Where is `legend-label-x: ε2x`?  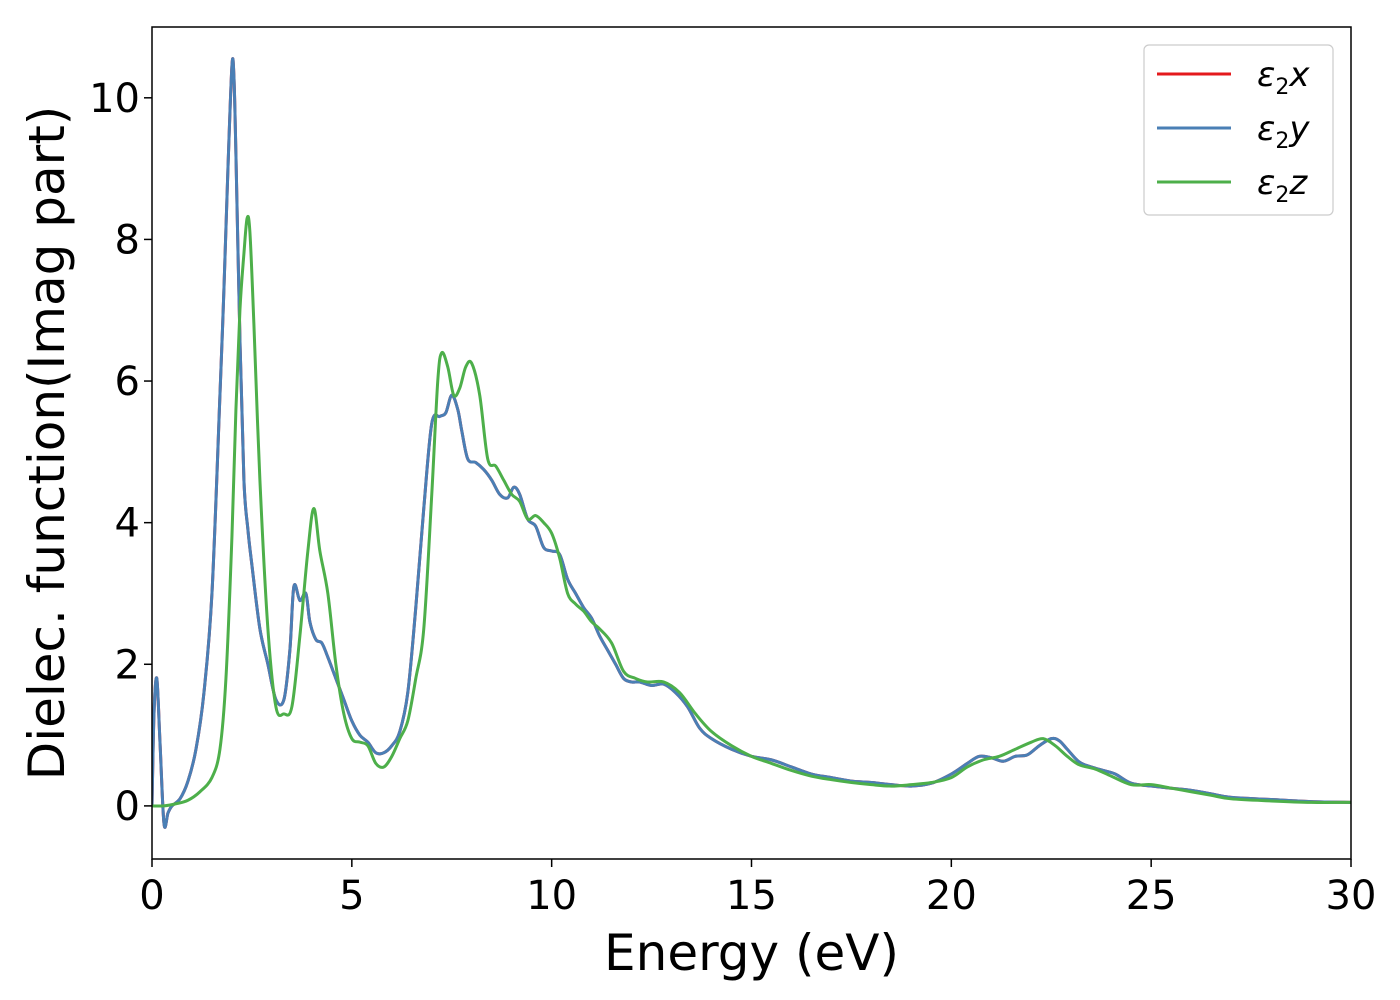 legend-label-x: ε2x is located at coordinates (1283, 77).